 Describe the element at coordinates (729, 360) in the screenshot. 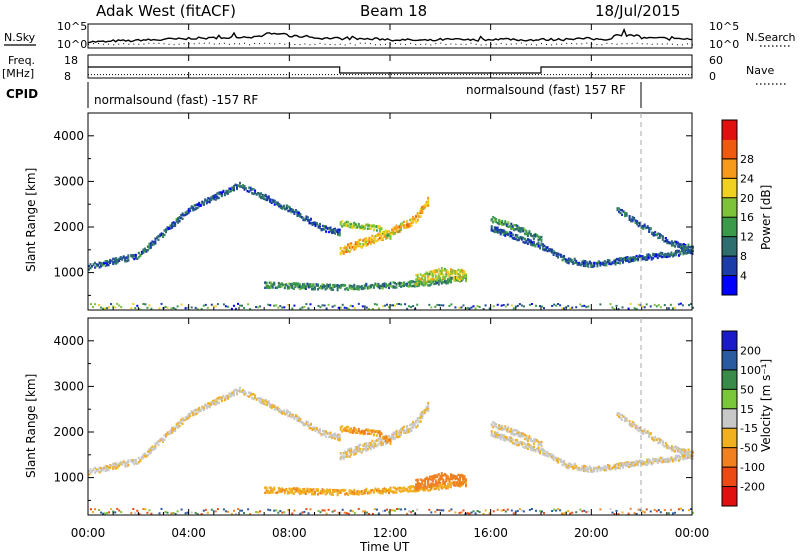

I see `velocity-cbar-swatch` at that location.